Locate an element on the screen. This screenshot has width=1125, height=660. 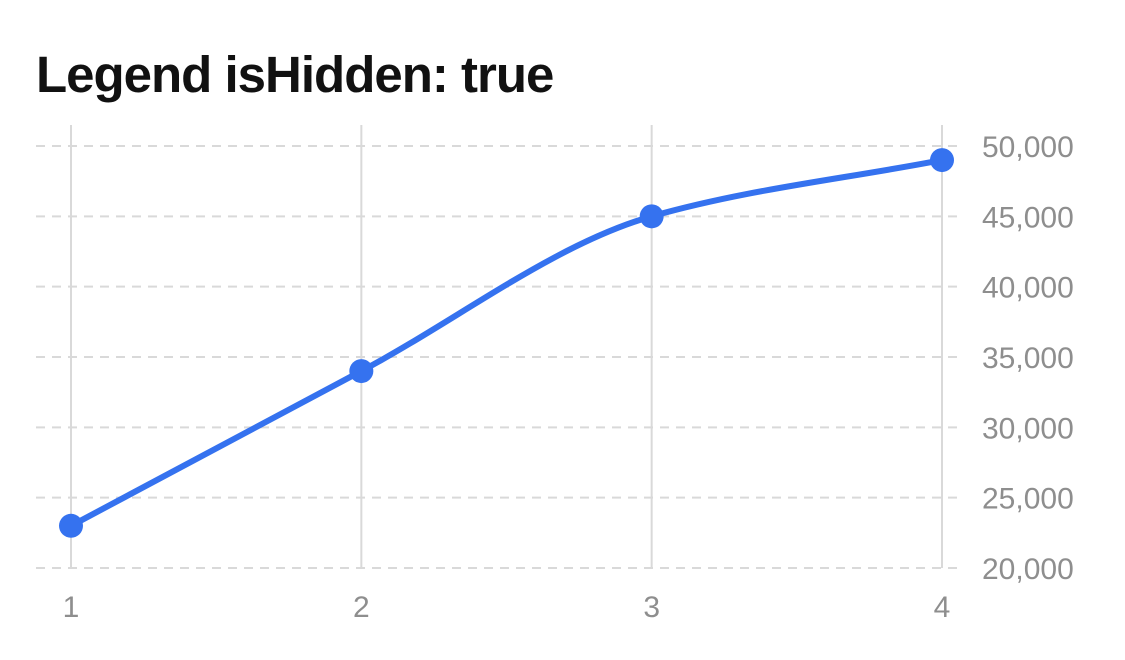
x-tick-label: 3 is located at coordinates (651, 607).